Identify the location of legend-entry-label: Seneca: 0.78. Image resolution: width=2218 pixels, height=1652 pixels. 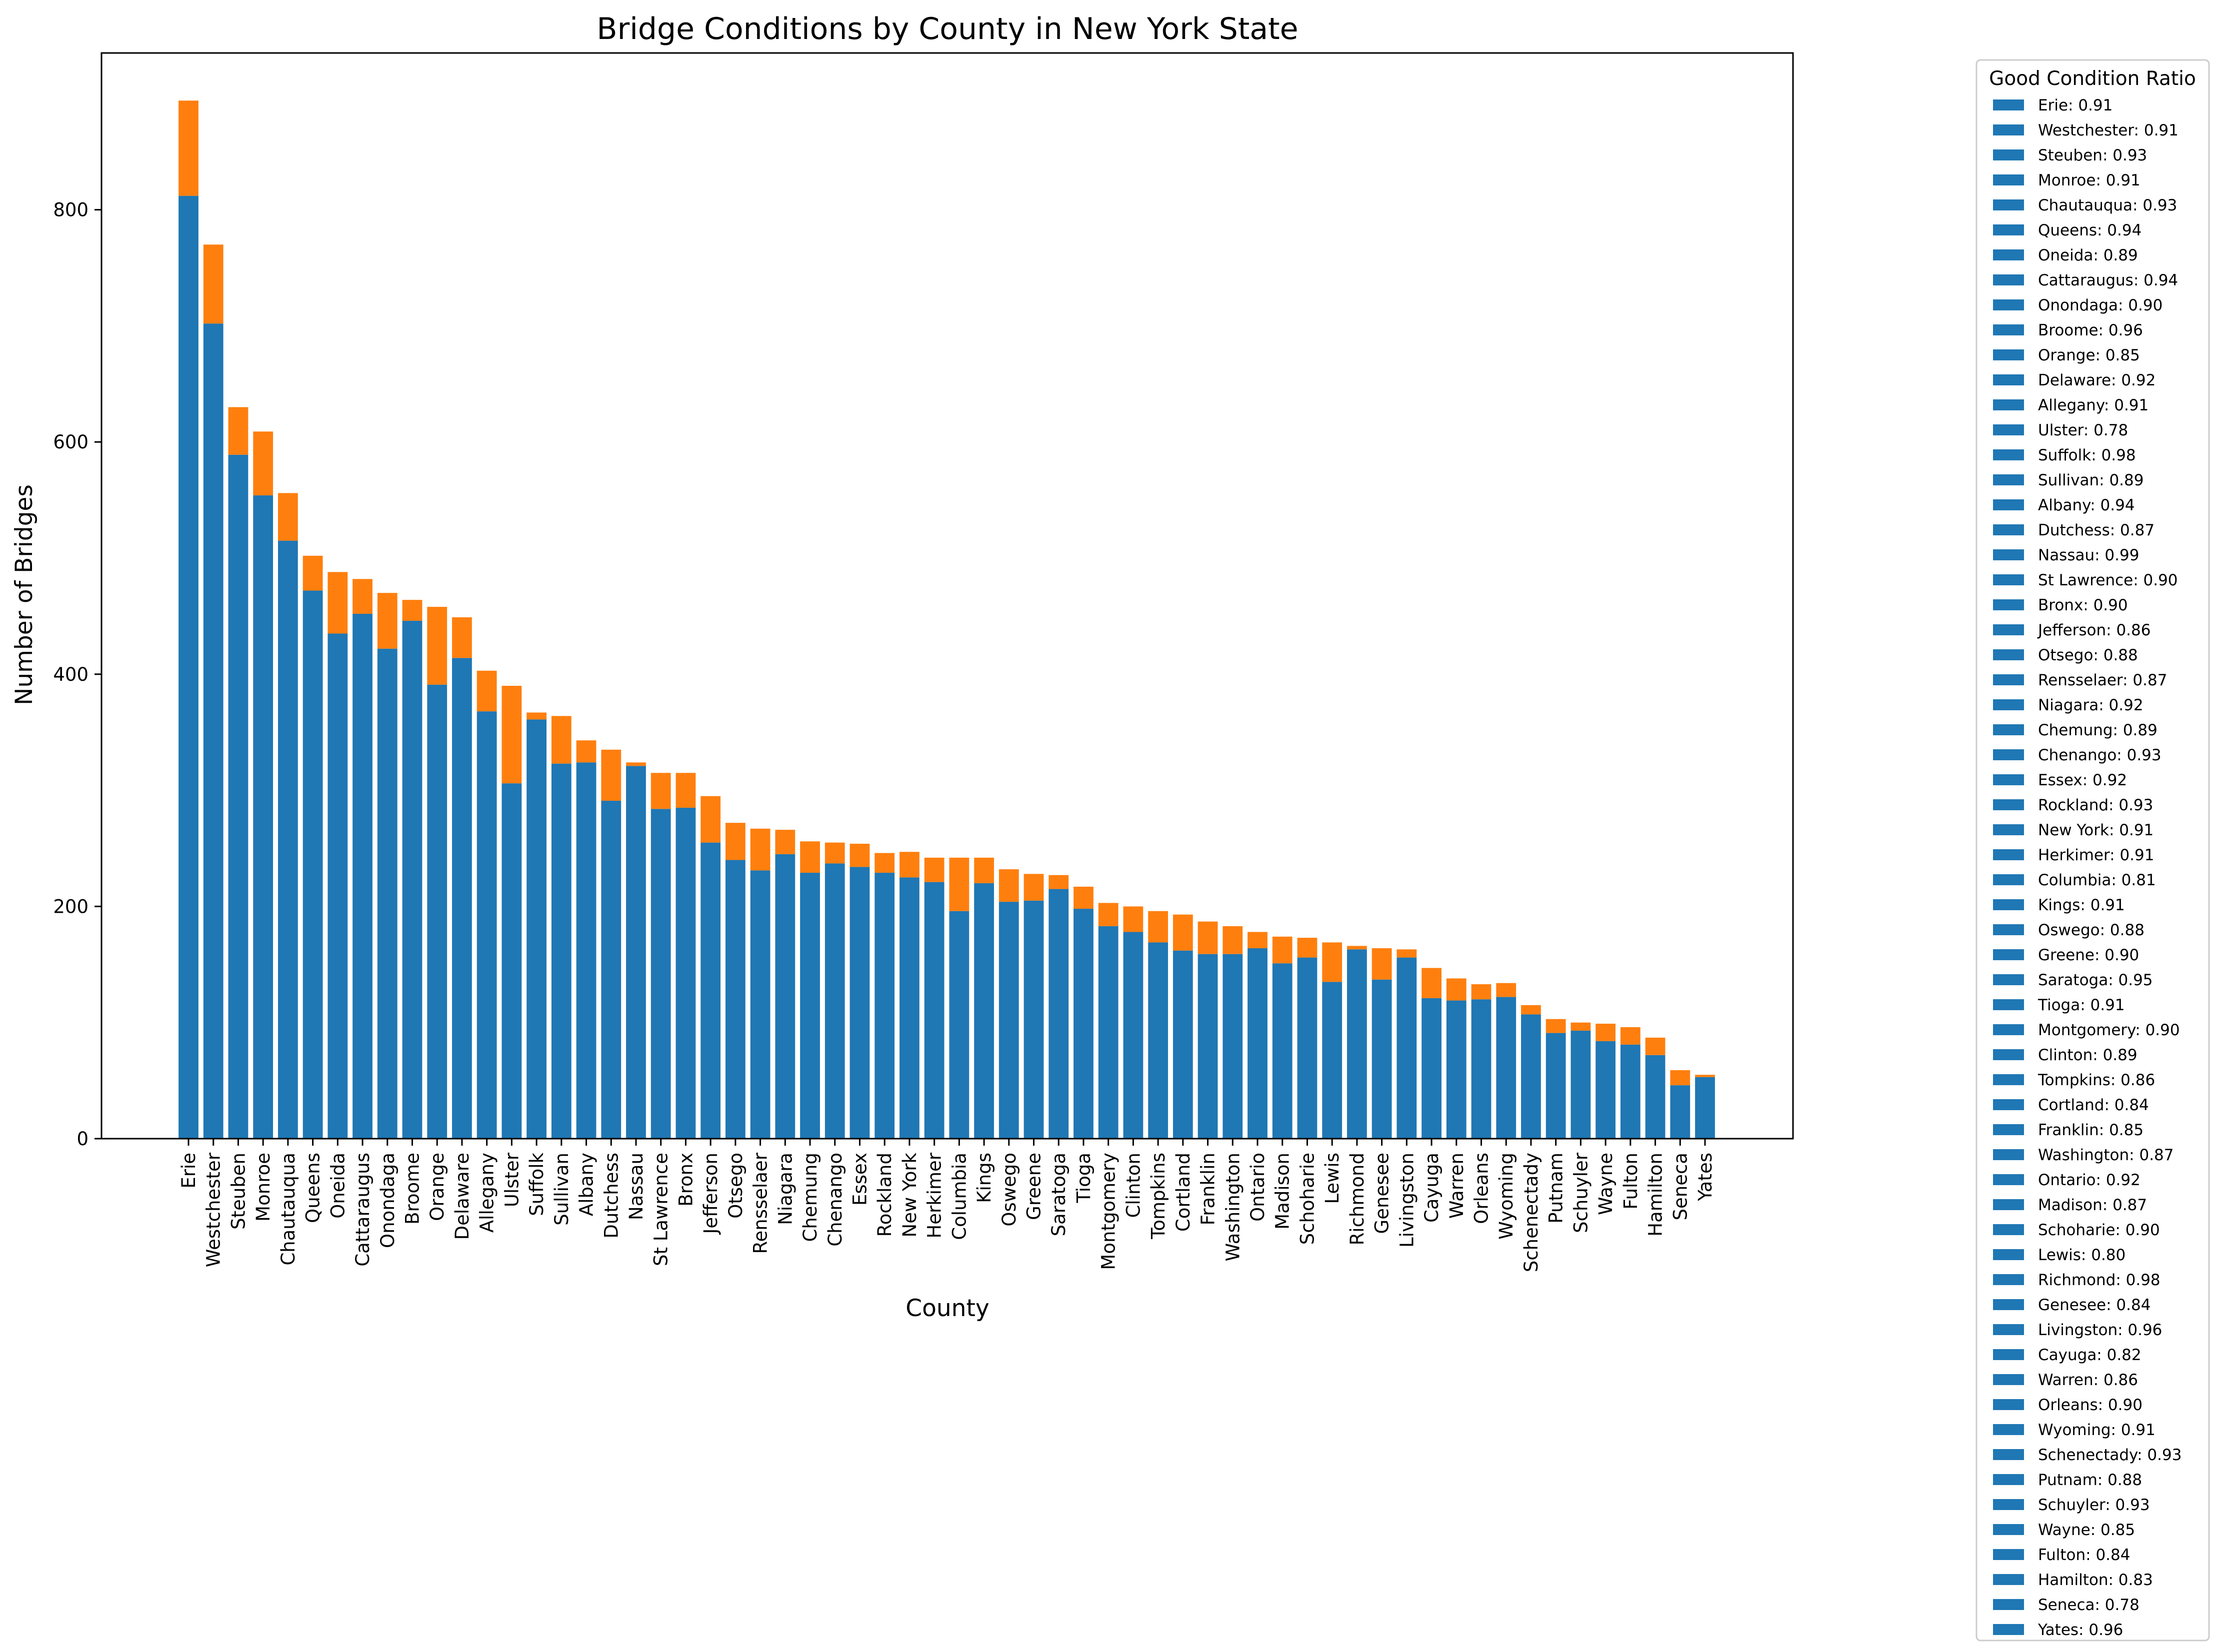
(2089, 1605).